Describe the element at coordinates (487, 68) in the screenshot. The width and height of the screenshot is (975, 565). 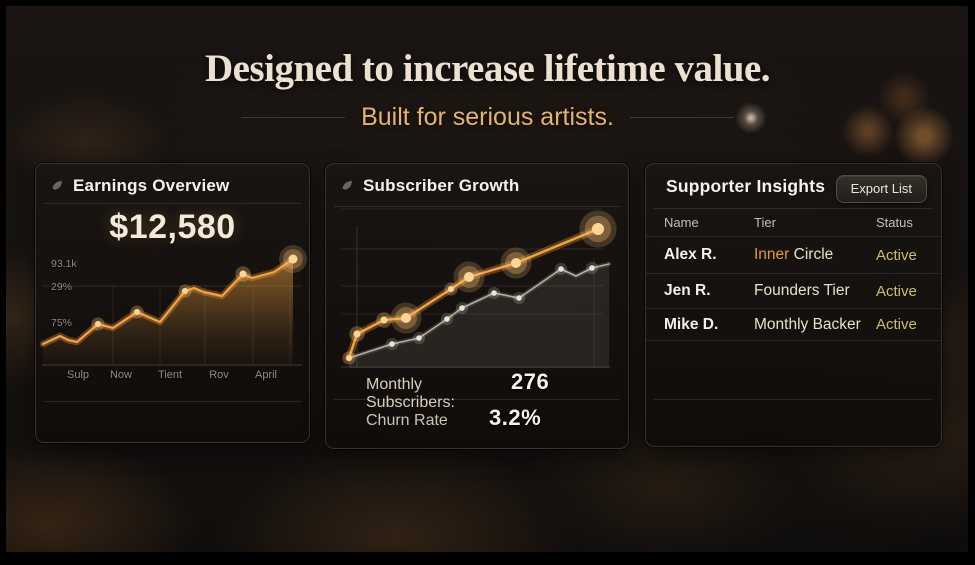
I see `page-title: Designed to increase lifetime value.` at that location.